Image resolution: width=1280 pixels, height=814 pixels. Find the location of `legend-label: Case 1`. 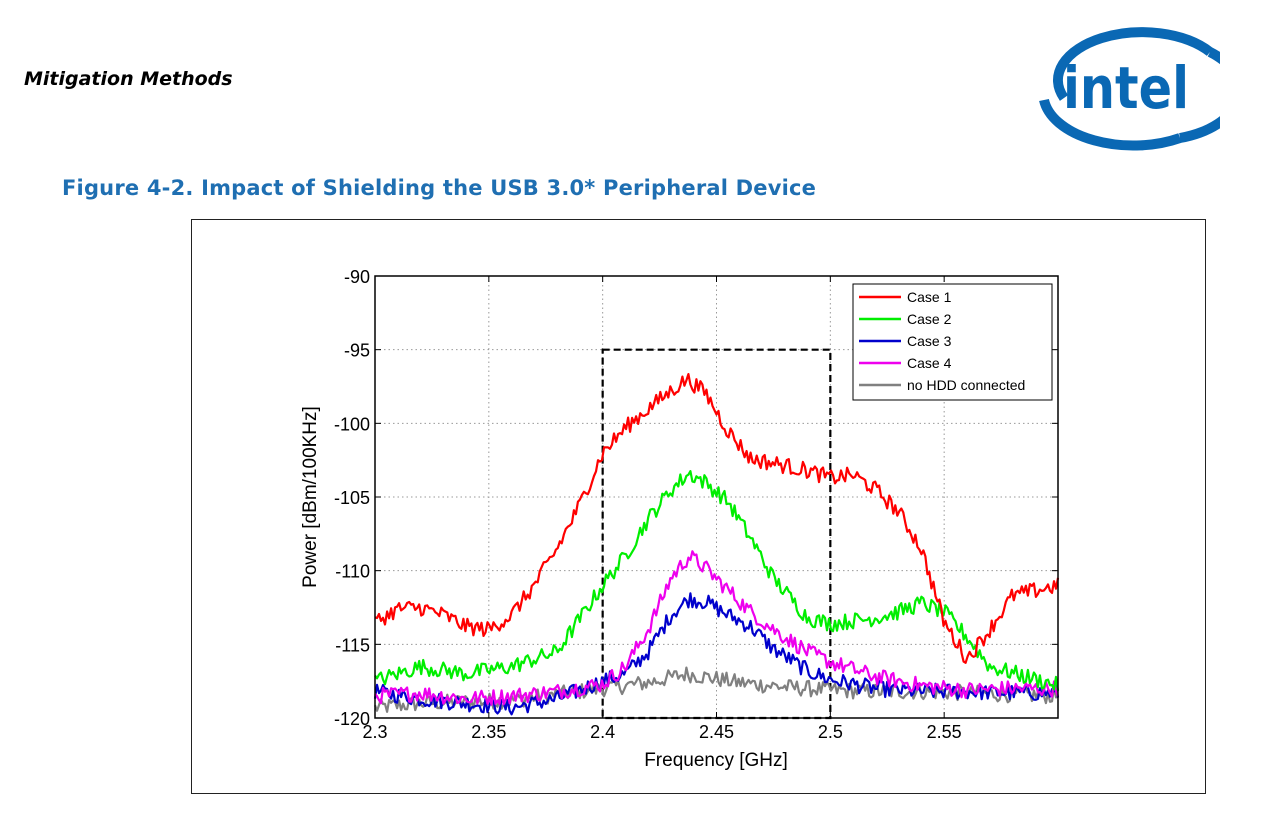

legend-label: Case 1 is located at coordinates (929, 297).